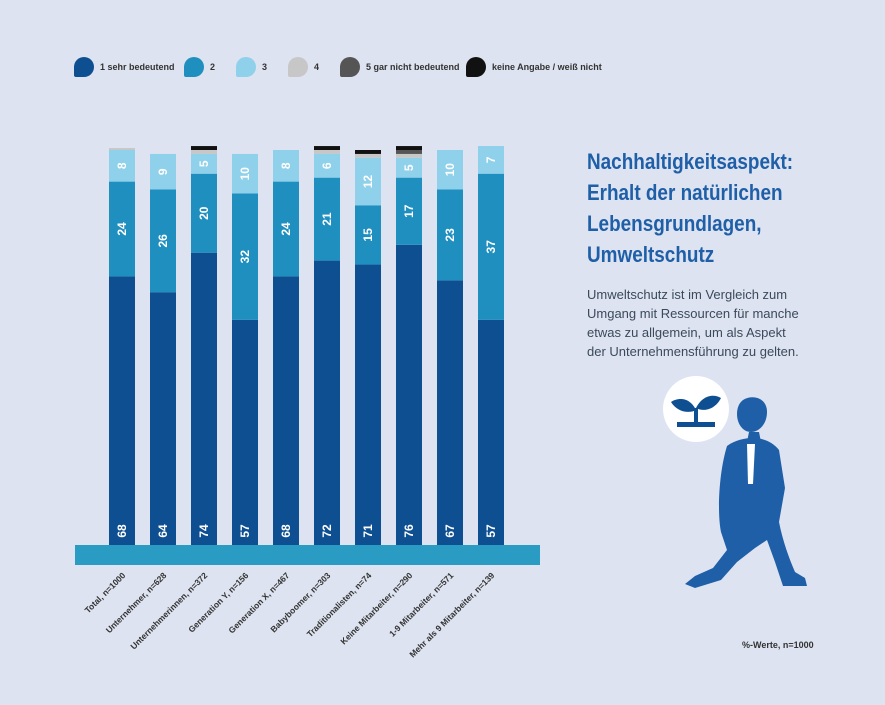 Image resolution: width=885 pixels, height=705 pixels. Describe the element at coordinates (451, 614) in the screenshot. I see `category-label: Mehr als 9 Mitarbeiter, n=139` at that location.